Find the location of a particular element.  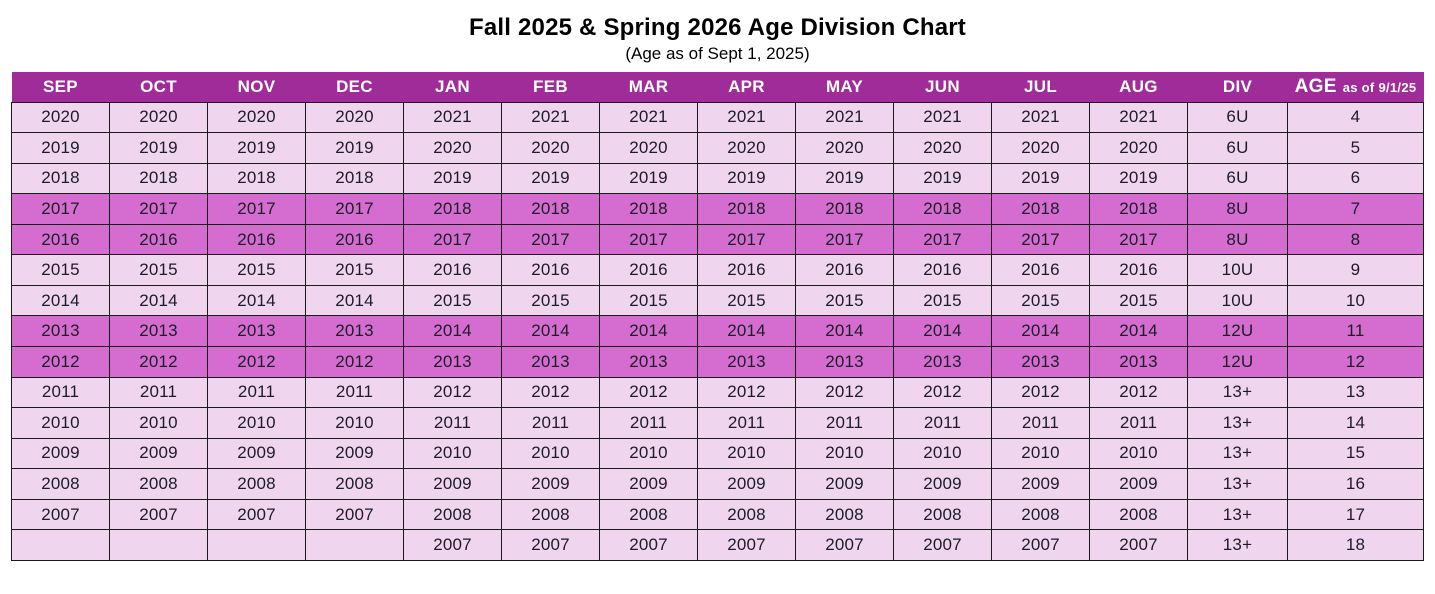

division-cell: 10U is located at coordinates (1237, 270).